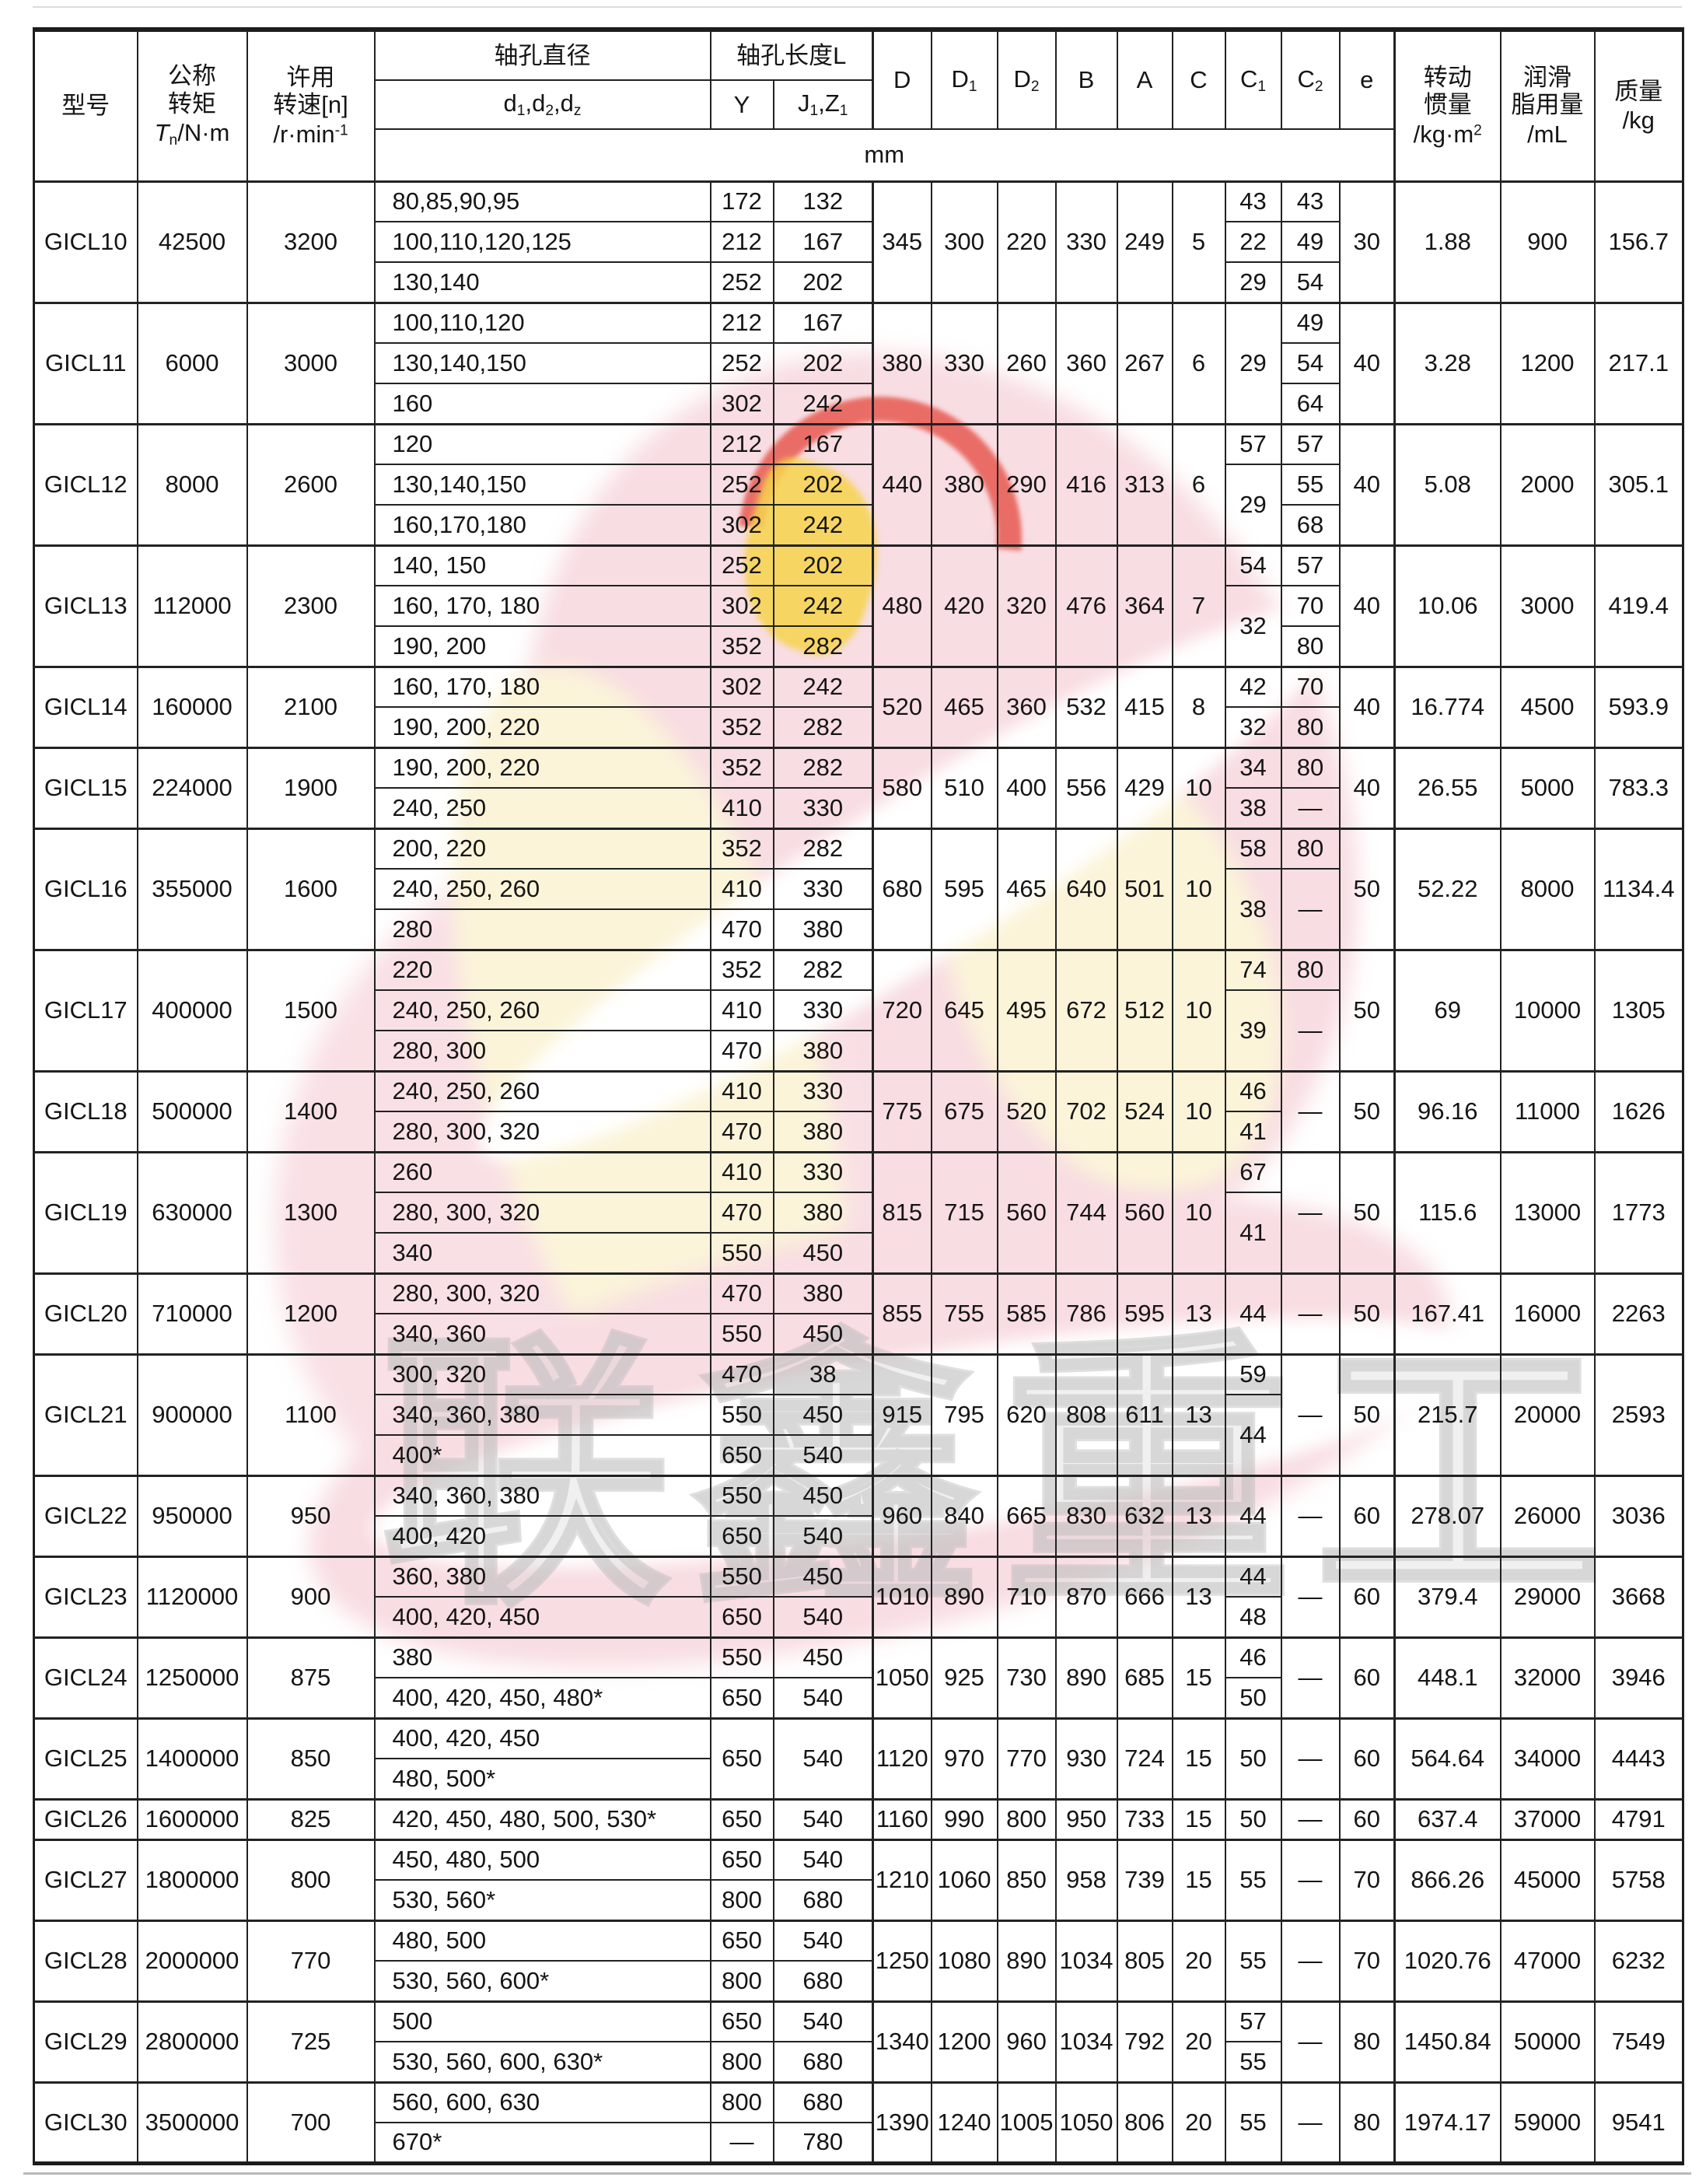  Describe the element at coordinates (1638, 363) in the screenshot. I see `mass-cell: 217.1` at that location.